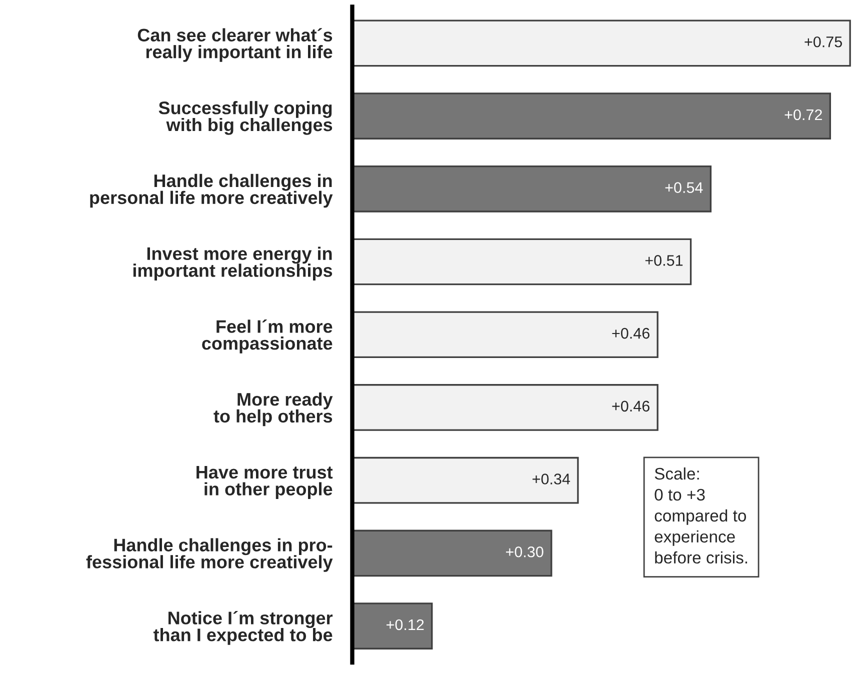 This screenshot has width=855, height=676. I want to click on data-label: +0.54, so click(684, 188).